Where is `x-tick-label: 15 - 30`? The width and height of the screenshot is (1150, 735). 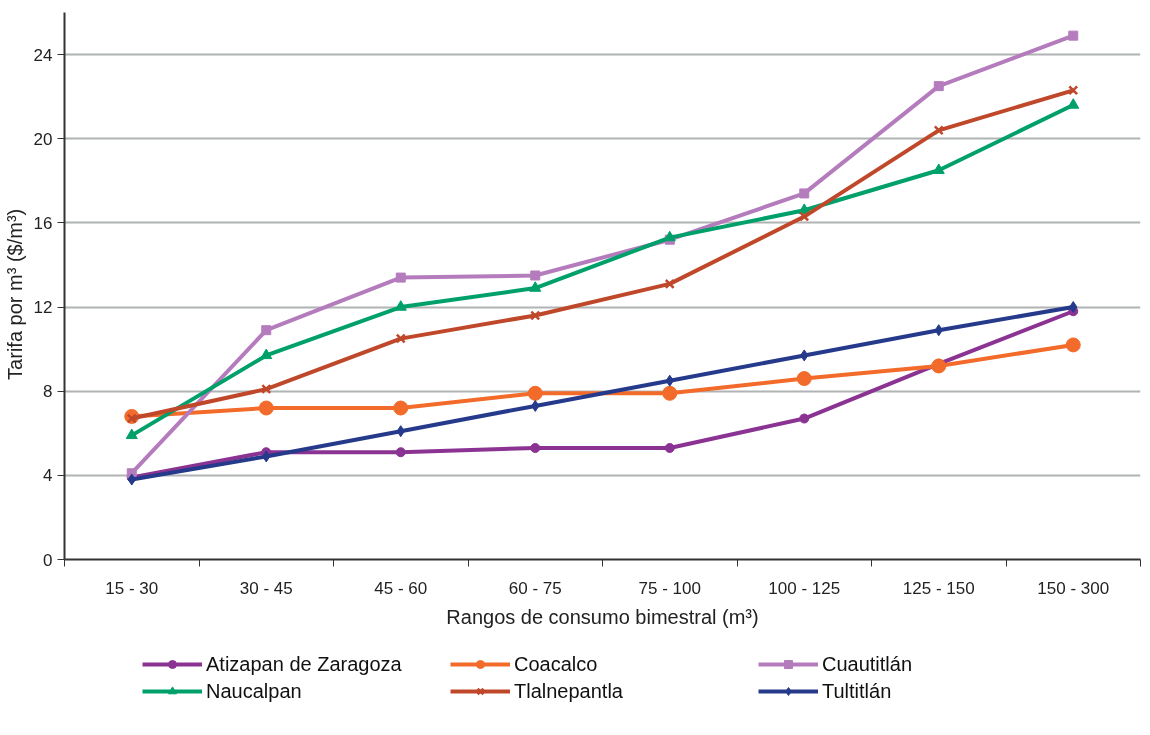 x-tick-label: 15 - 30 is located at coordinates (132, 588).